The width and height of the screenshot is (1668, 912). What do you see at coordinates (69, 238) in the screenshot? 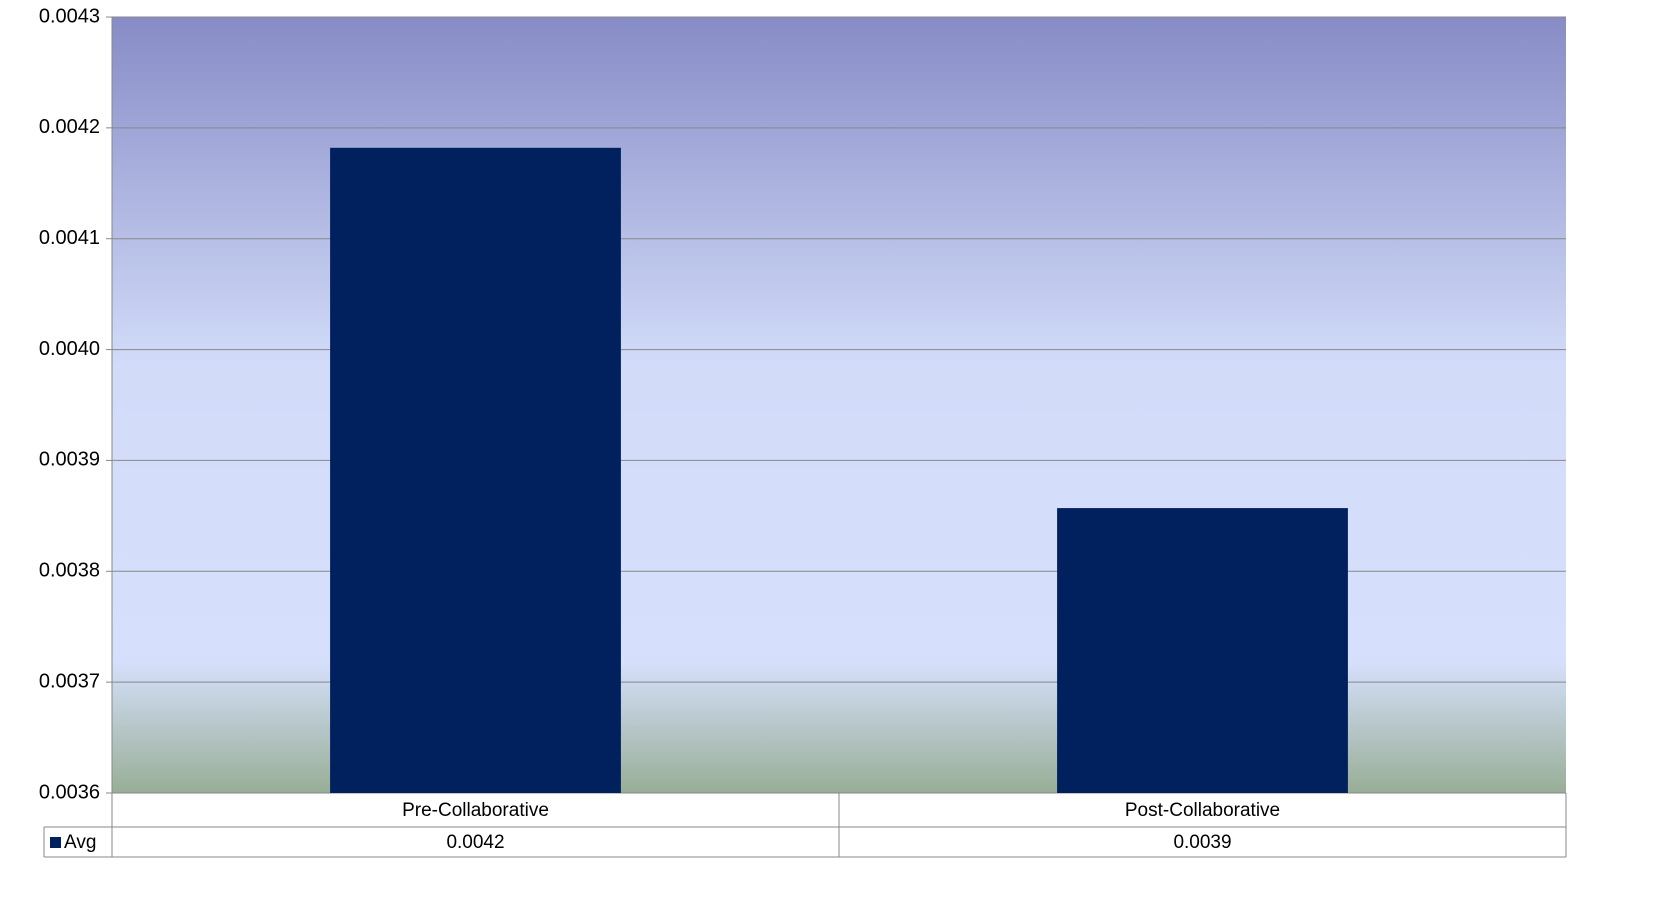
I see `y-tick-label: 0.0041` at bounding box center [69, 238].